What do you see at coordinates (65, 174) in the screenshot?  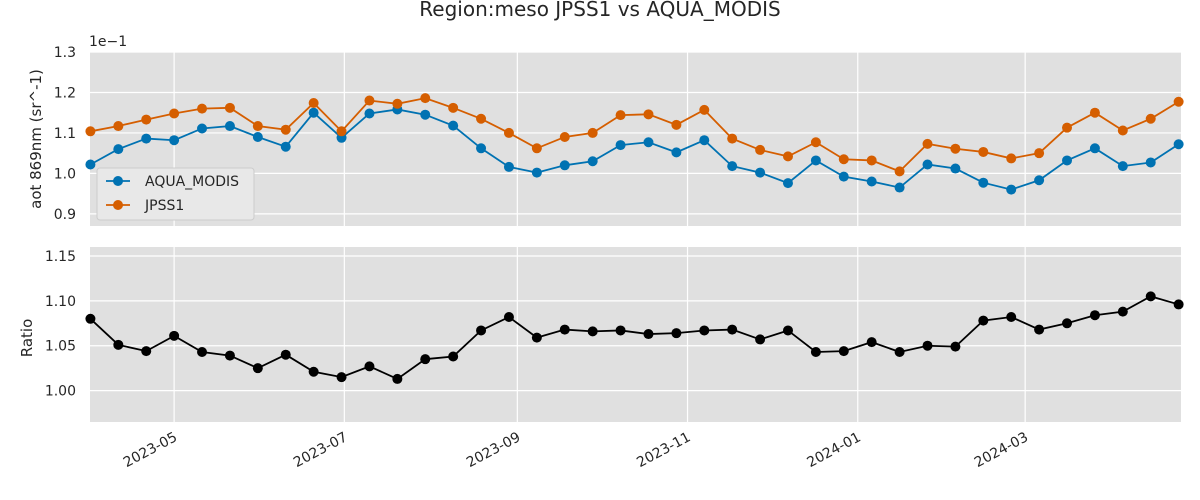 I see `top-y-tick-label: 1.0` at bounding box center [65, 174].